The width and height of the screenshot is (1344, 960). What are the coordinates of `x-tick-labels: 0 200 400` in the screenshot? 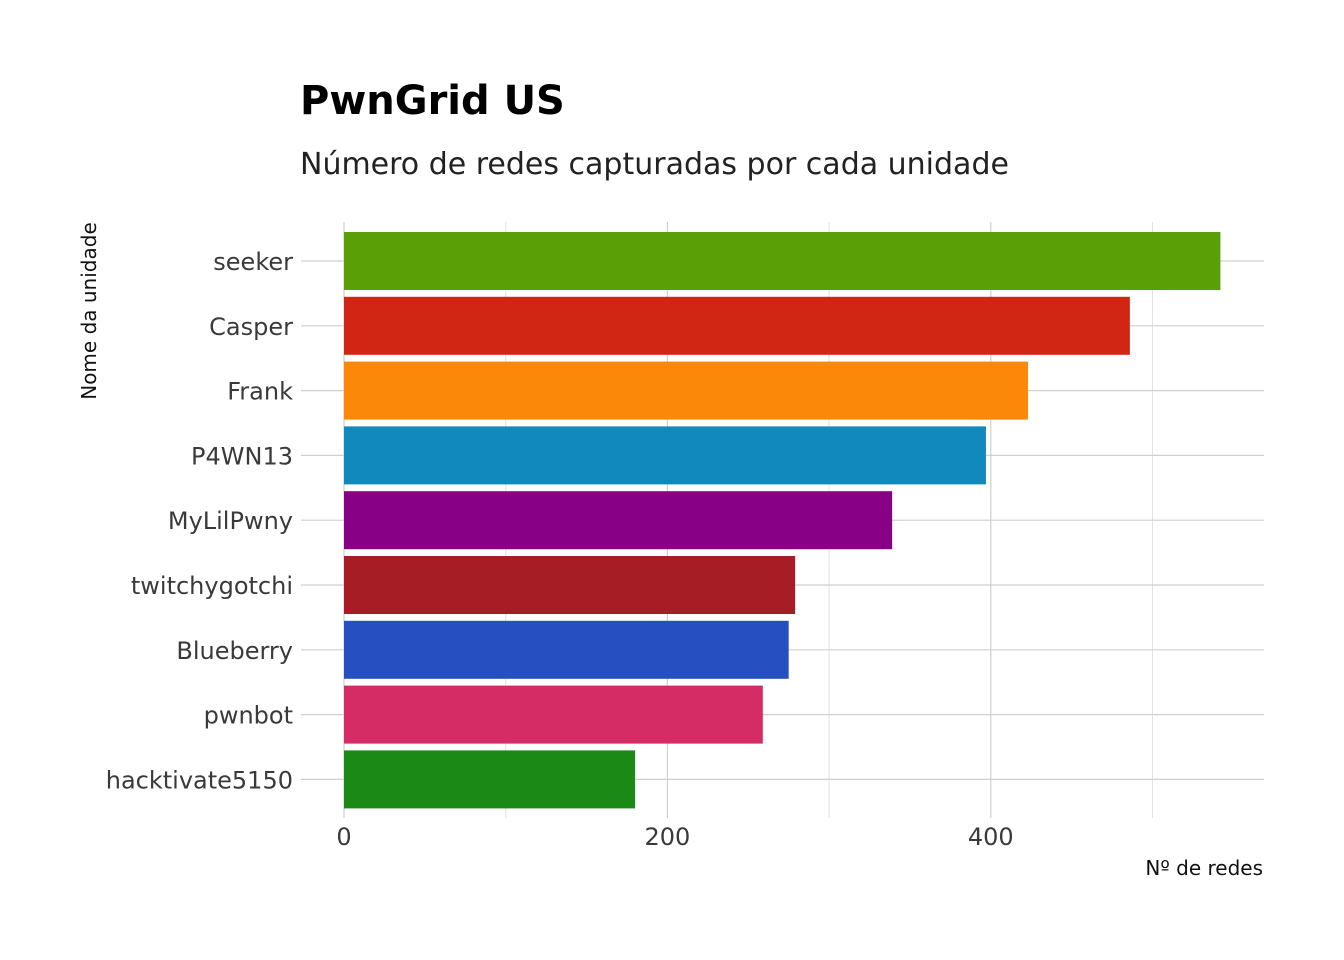 It's located at (674, 837).